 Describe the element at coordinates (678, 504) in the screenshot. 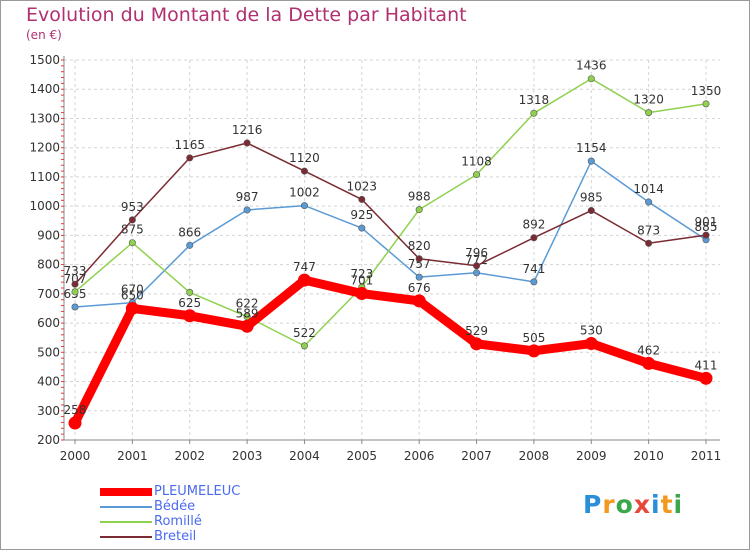

I see `logo-letter: i` at that location.